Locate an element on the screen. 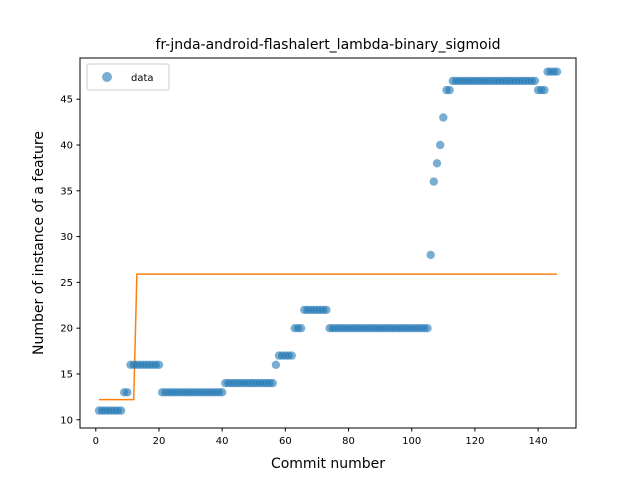 The width and height of the screenshot is (640, 480). y-tick-label: 40 is located at coordinates (66, 146).